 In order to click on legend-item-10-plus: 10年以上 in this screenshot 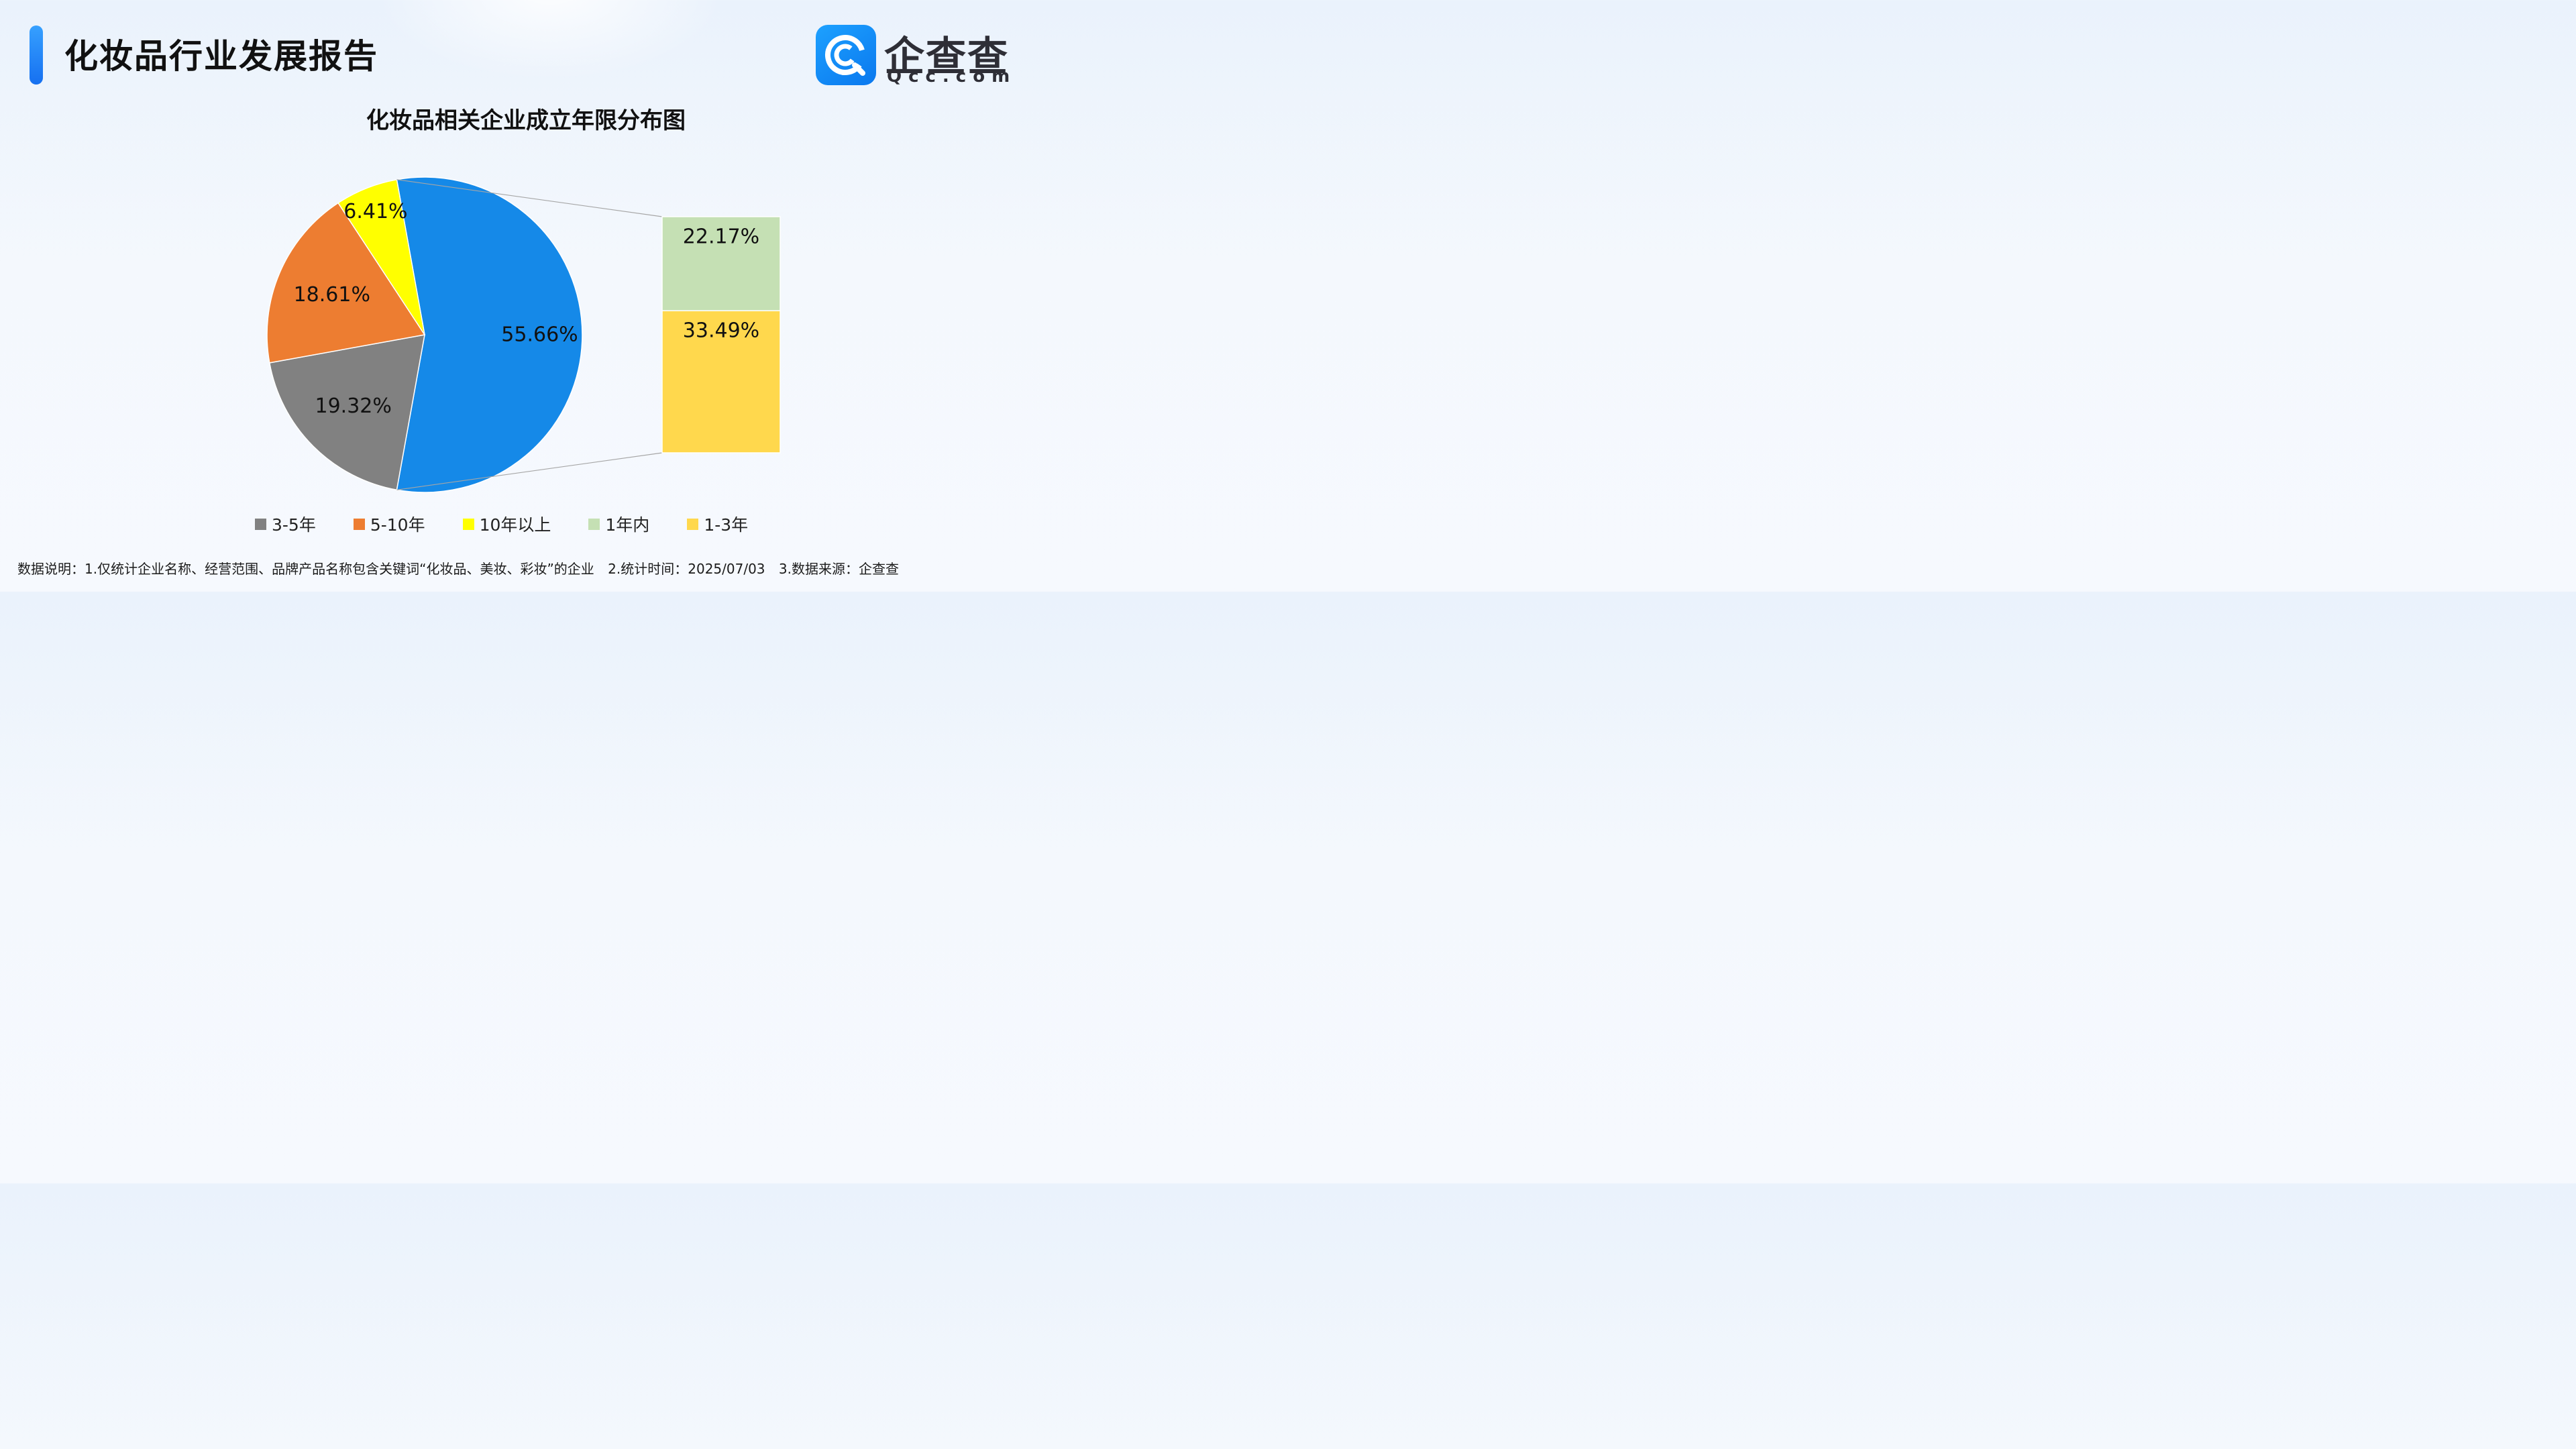, I will do `click(506, 524)`.